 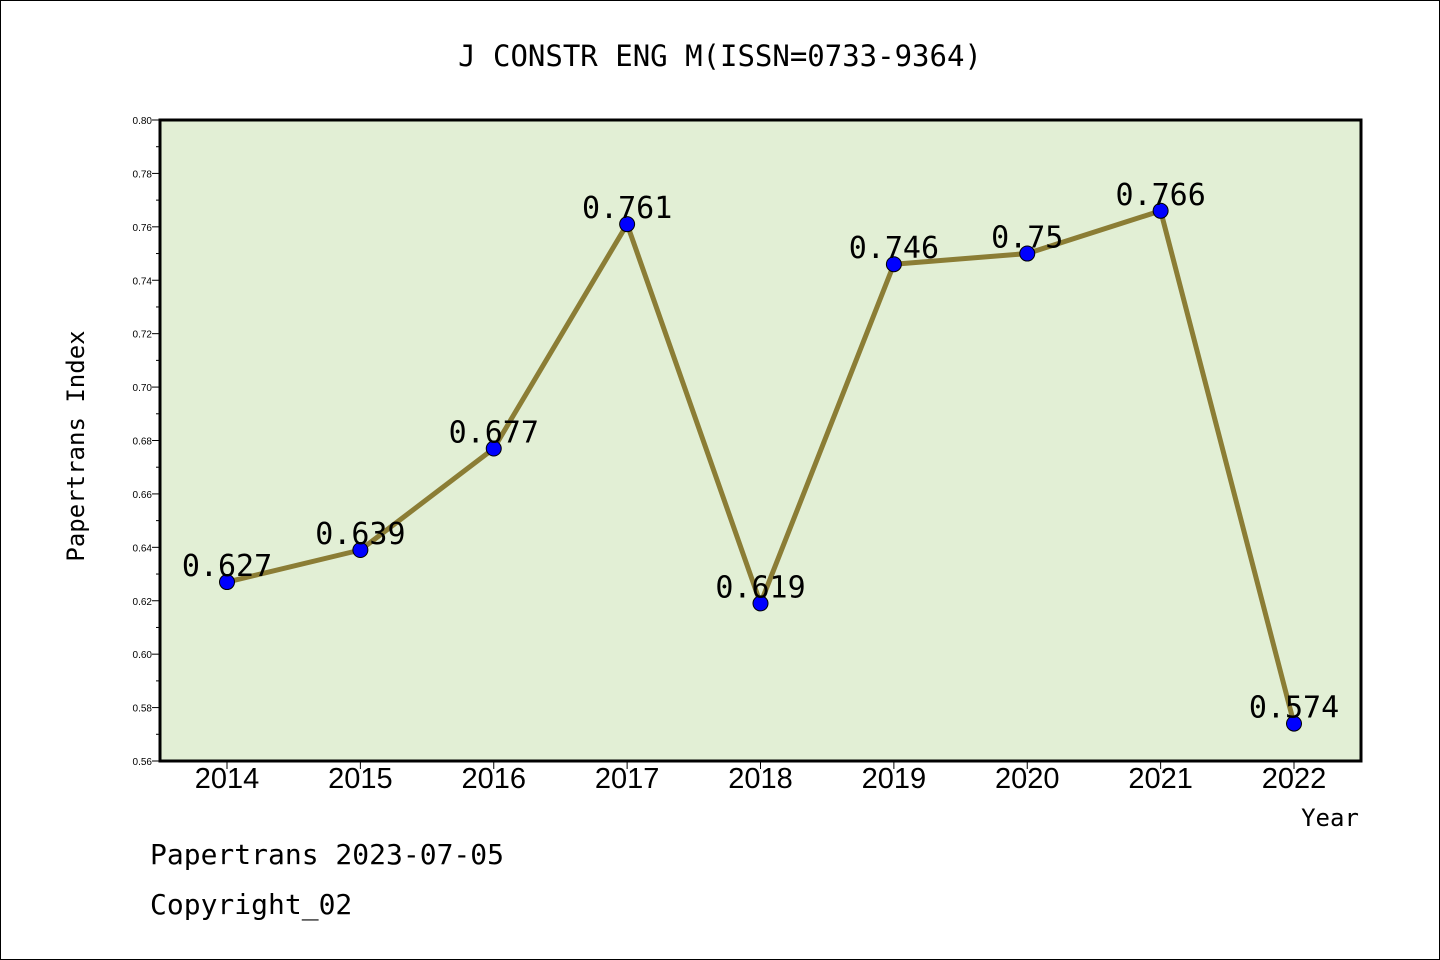 What do you see at coordinates (143, 762) in the screenshot?
I see `y-tick-label: 0.56` at bounding box center [143, 762].